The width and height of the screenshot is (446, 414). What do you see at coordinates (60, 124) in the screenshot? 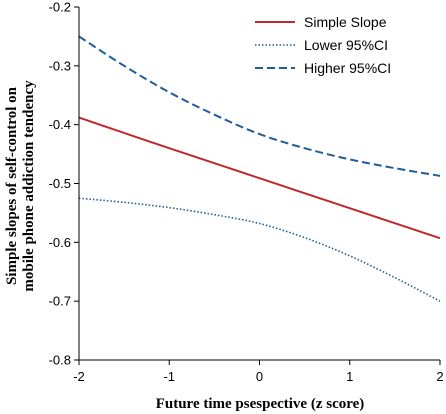
I see `y-tick-label: -0.4` at bounding box center [60, 124].